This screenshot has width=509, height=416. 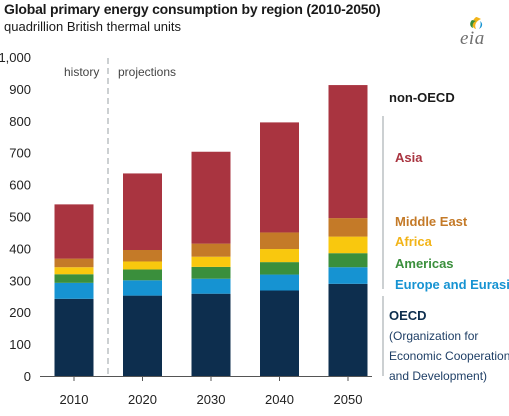 I want to click on y-tick-label: 300, so click(x=20, y=280).